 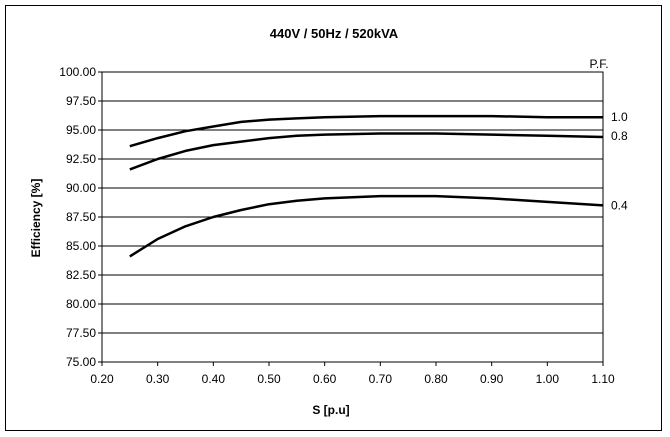 What do you see at coordinates (81, 217) in the screenshot?
I see `y-tick-label: 87.50` at bounding box center [81, 217].